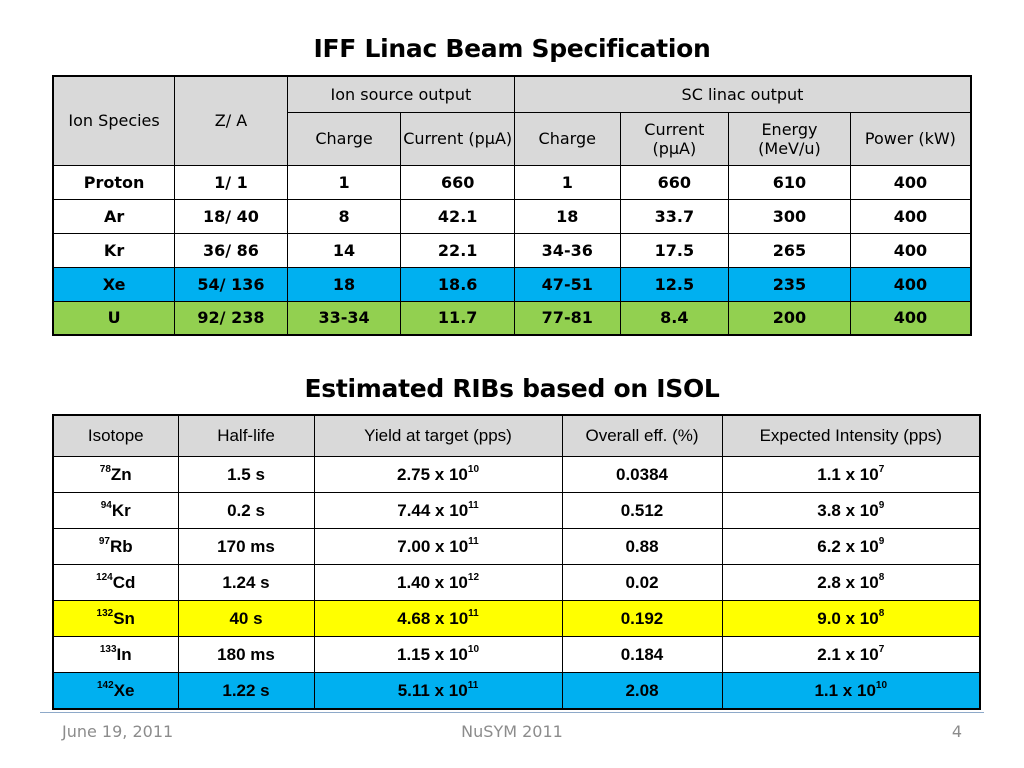 Image resolution: width=1024 pixels, height=768 pixels. I want to click on table-row: 94Kr 0.2 s 7.44 x 1011 0.512 3.8 x 109, so click(516, 510).